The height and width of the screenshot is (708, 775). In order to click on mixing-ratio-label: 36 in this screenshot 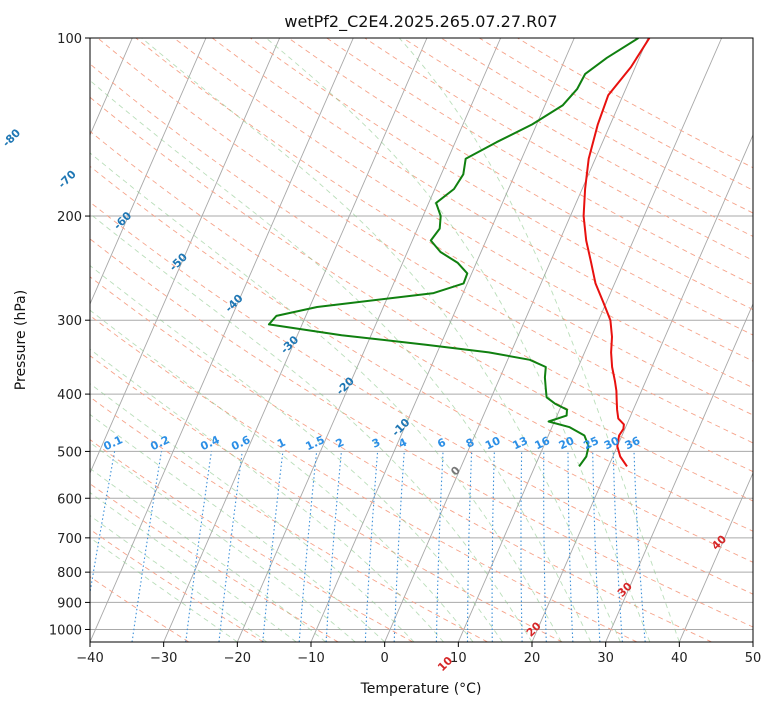, I will do `click(633, 443)`.